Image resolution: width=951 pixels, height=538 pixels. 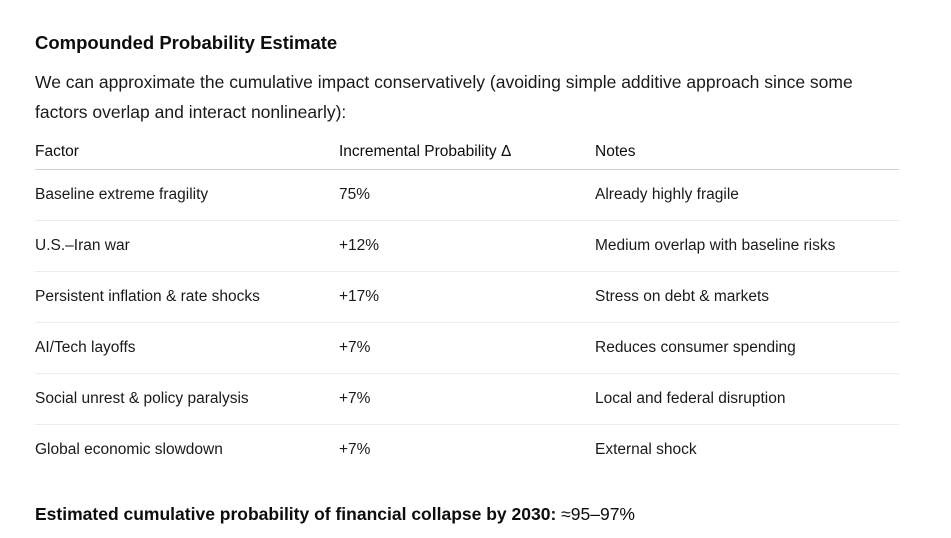 What do you see at coordinates (129, 449) in the screenshot?
I see `cell-factor: Global economic slowdown` at bounding box center [129, 449].